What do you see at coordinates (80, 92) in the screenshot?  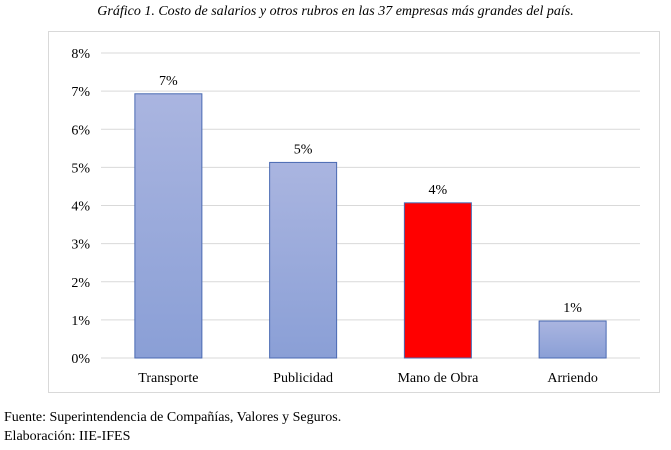 I see `y-tick-label: 7%` at bounding box center [80, 92].